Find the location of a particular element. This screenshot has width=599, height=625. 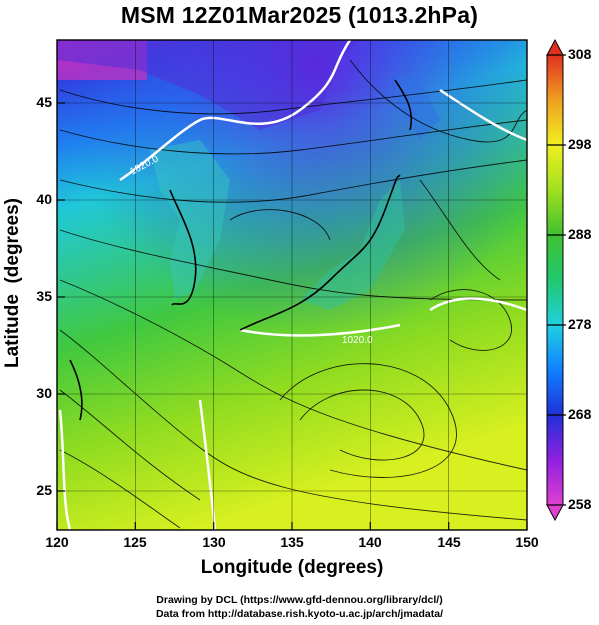

y-tick-label: 35 is located at coordinates (44, 296).